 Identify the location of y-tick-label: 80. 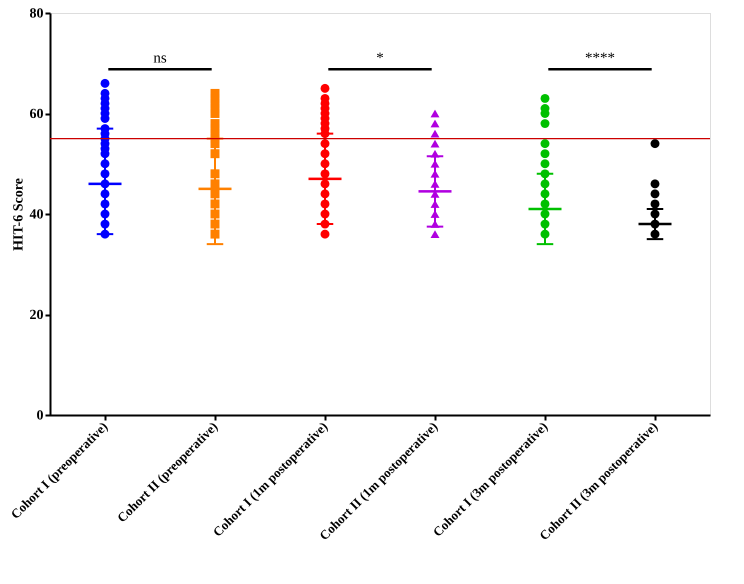
(37, 14).